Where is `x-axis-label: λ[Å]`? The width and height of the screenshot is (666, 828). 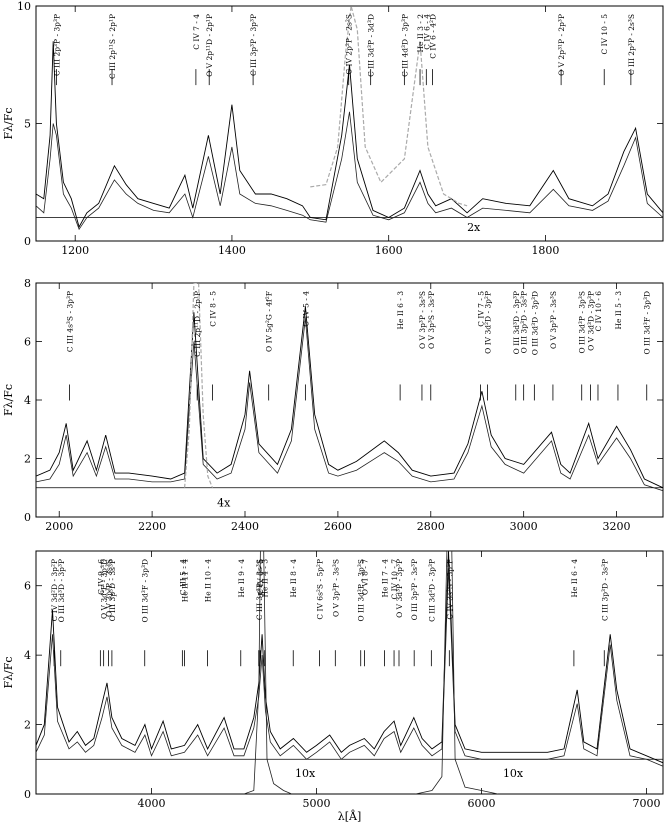 x-axis-label: λ[Å] is located at coordinates (350, 816).